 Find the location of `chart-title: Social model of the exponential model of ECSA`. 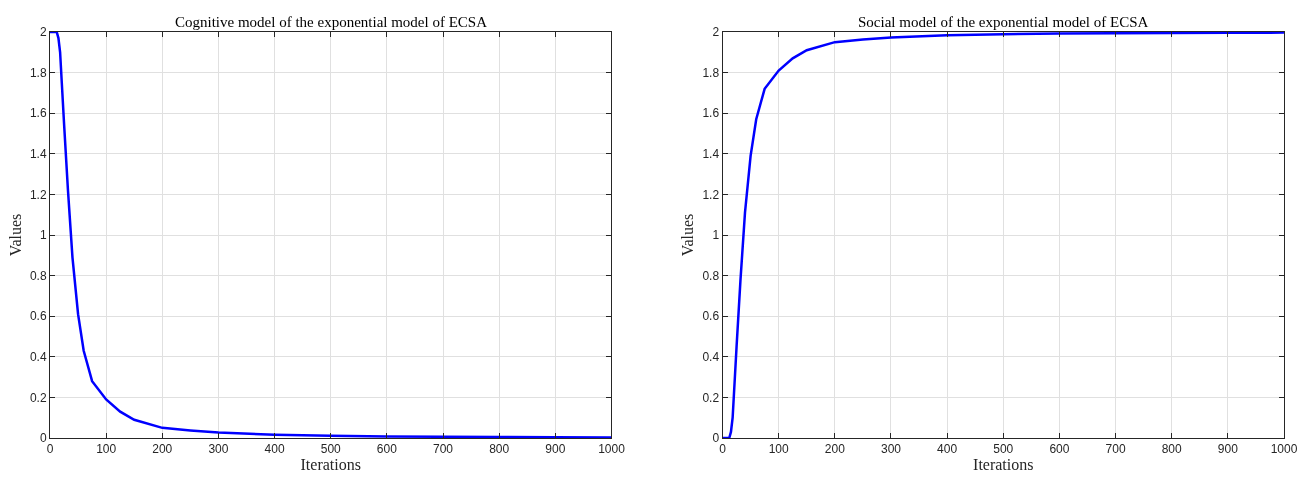

chart-title: Social model of the exponential model of ECSA is located at coordinates (1003, 22).